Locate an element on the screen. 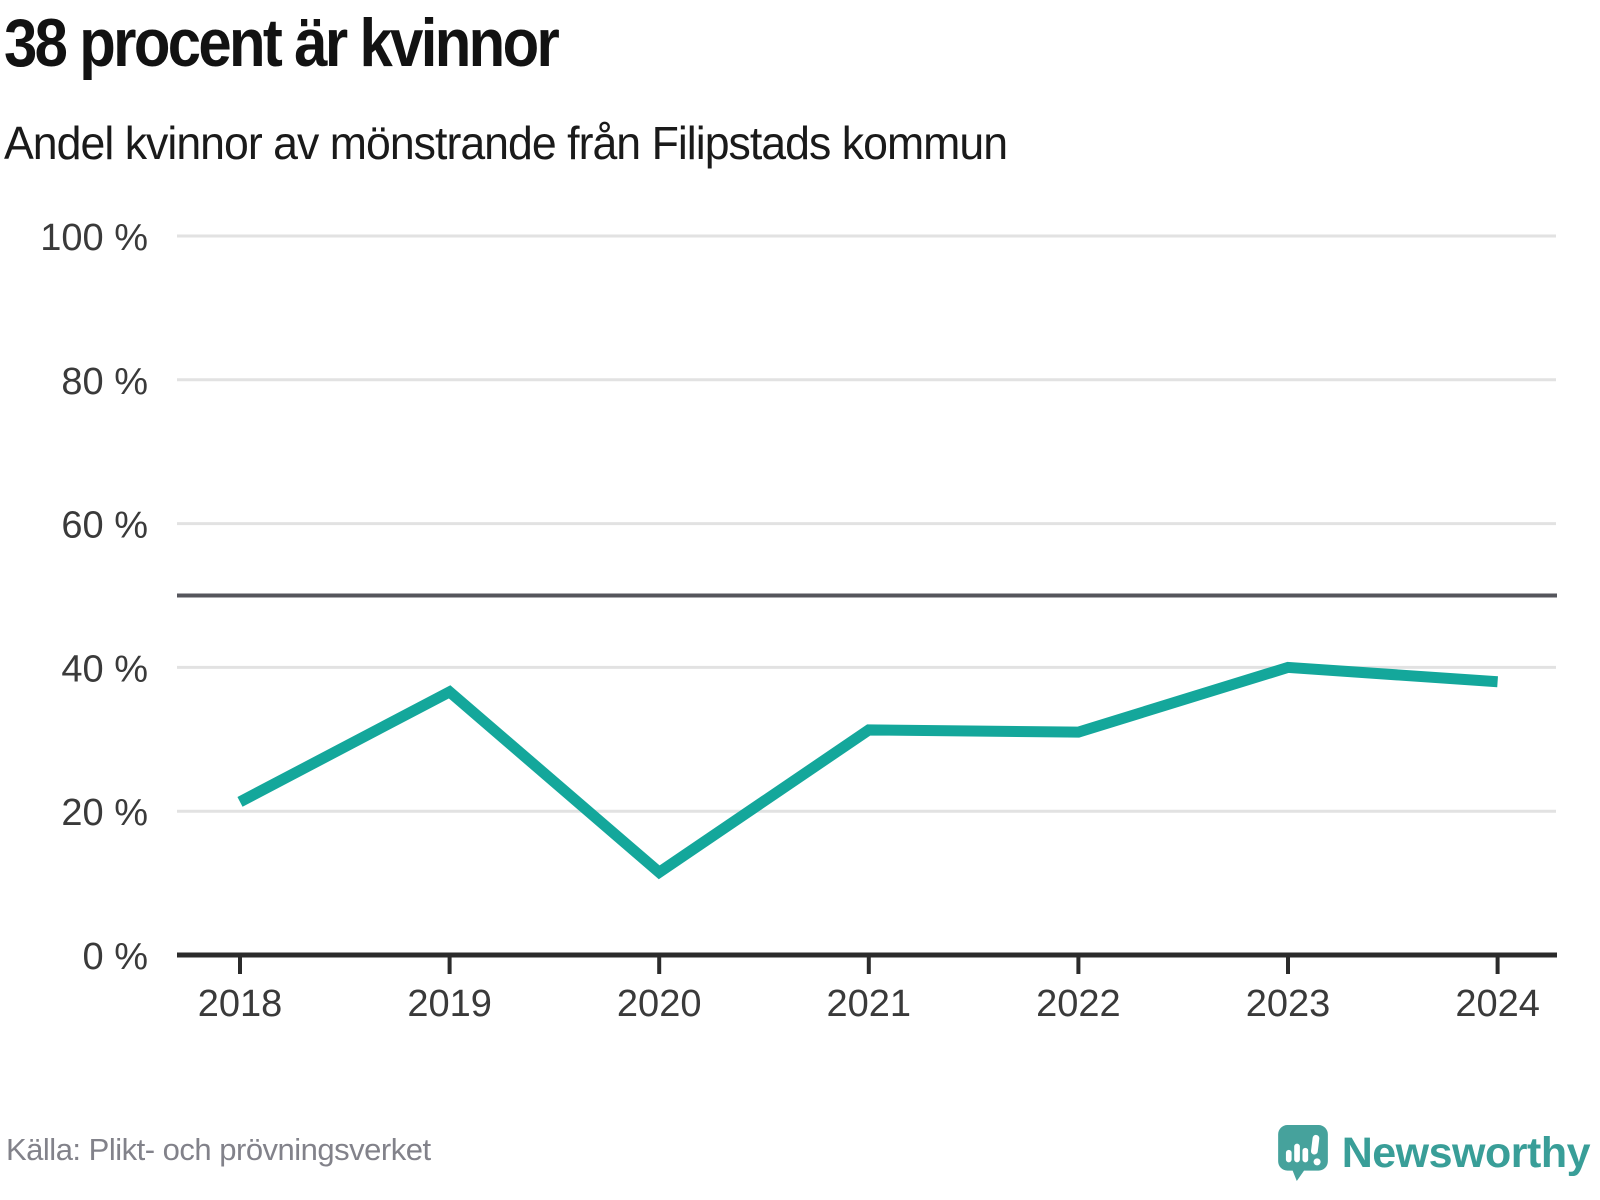 Image resolution: width=1600 pixels, height=1200 pixels. x-tick-label: 2023 is located at coordinates (1288, 1004).